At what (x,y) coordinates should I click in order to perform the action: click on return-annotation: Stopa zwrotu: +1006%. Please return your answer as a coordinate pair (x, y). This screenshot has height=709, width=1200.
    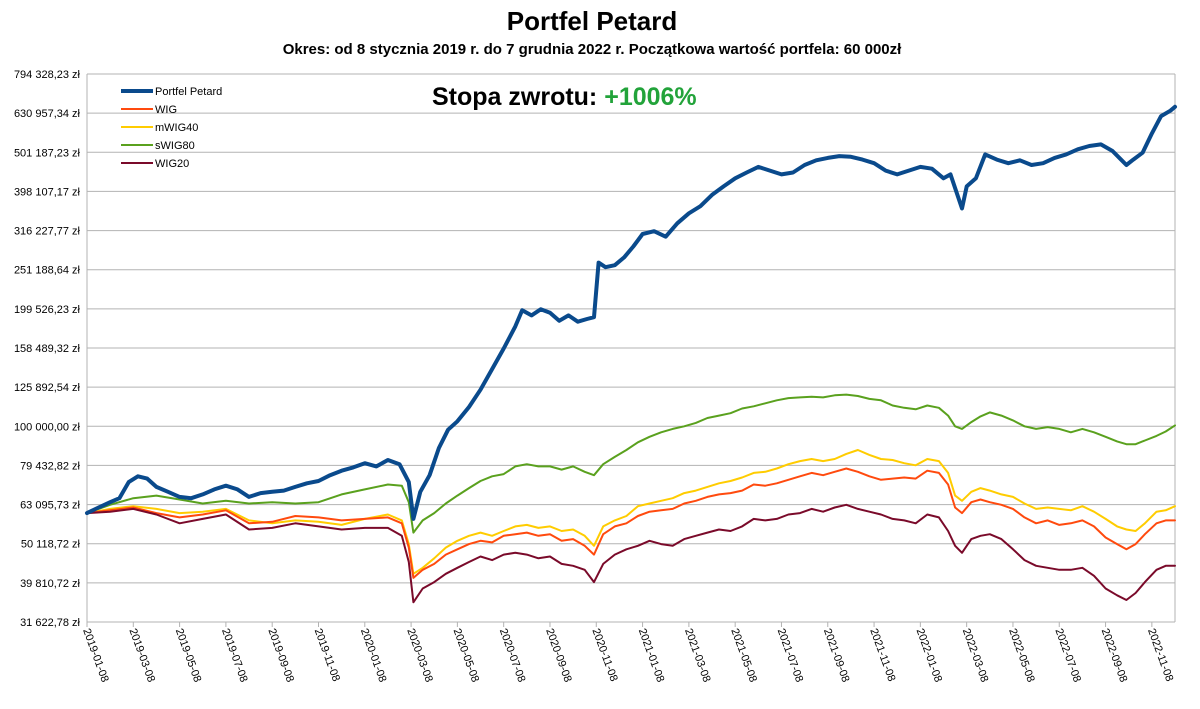
    Looking at the image, I should click on (564, 97).